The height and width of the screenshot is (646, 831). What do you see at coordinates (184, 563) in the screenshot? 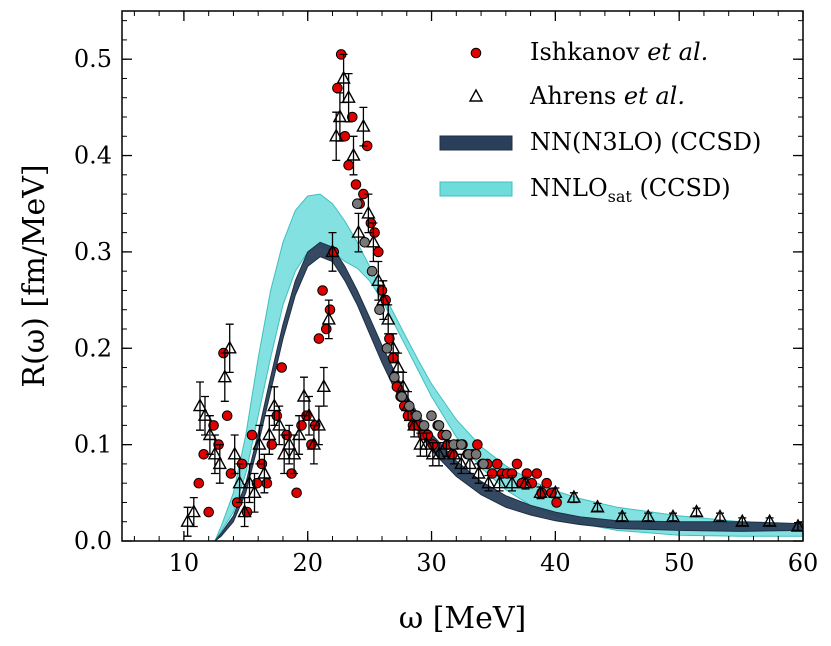
I see `x-tick-label: 10` at bounding box center [184, 563].